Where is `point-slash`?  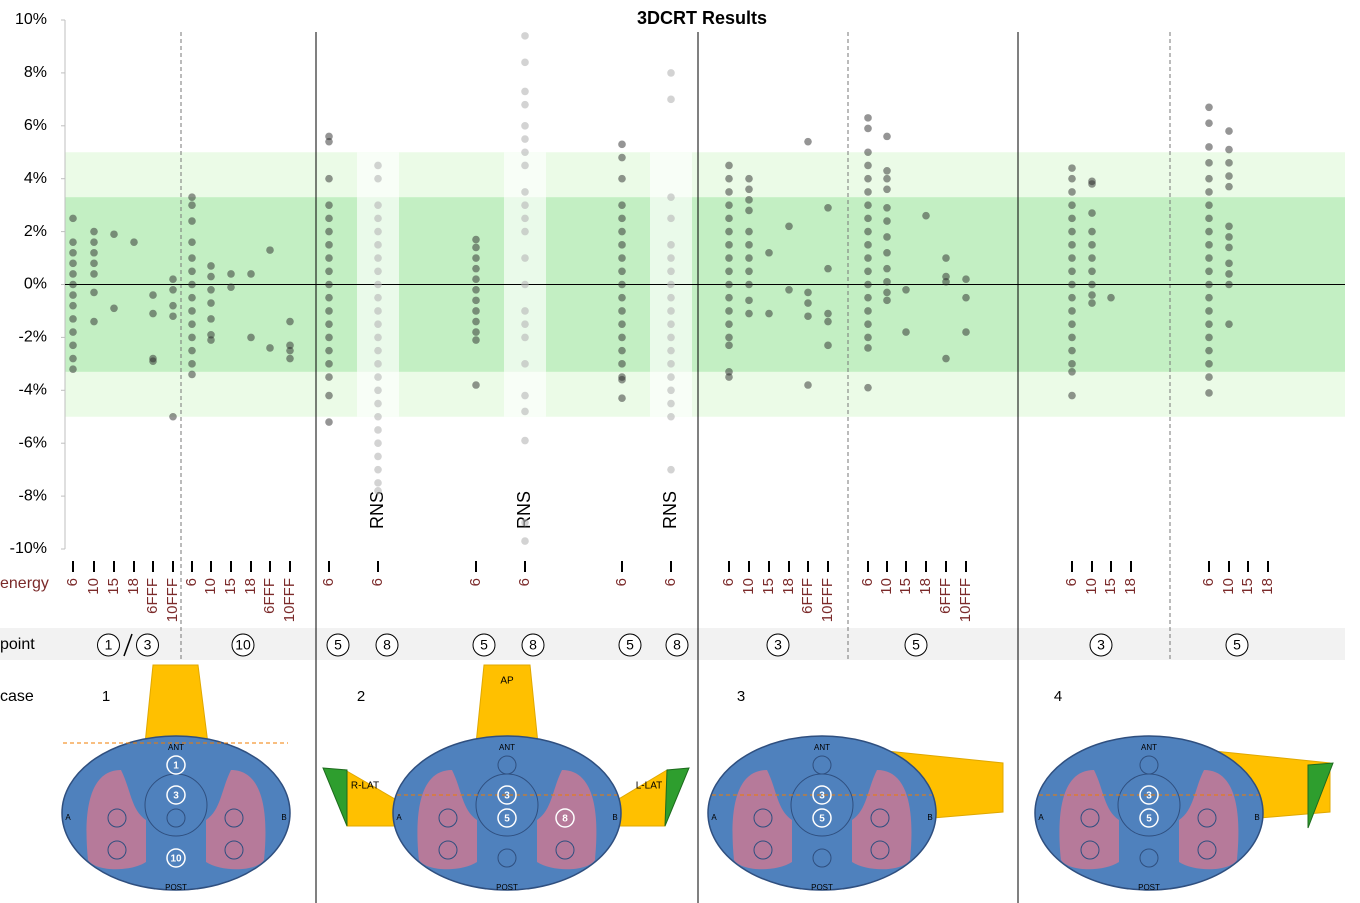 point-slash is located at coordinates (128, 645).